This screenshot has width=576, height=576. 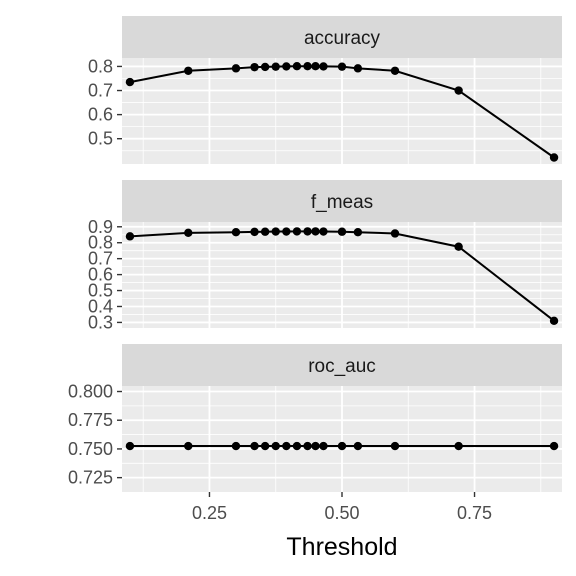 I want to click on y-tick-label: 0.800, so click(x=90, y=392).